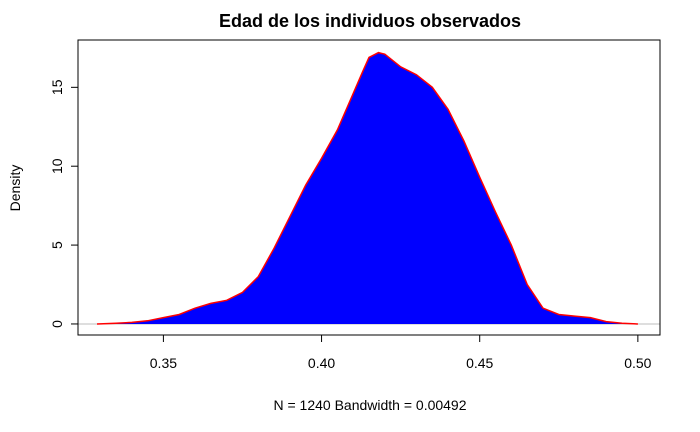 The height and width of the screenshot is (432, 700). Describe the element at coordinates (401, 352) in the screenshot. I see `x-axis: 0.35 0.40 0.45 0.50` at that location.